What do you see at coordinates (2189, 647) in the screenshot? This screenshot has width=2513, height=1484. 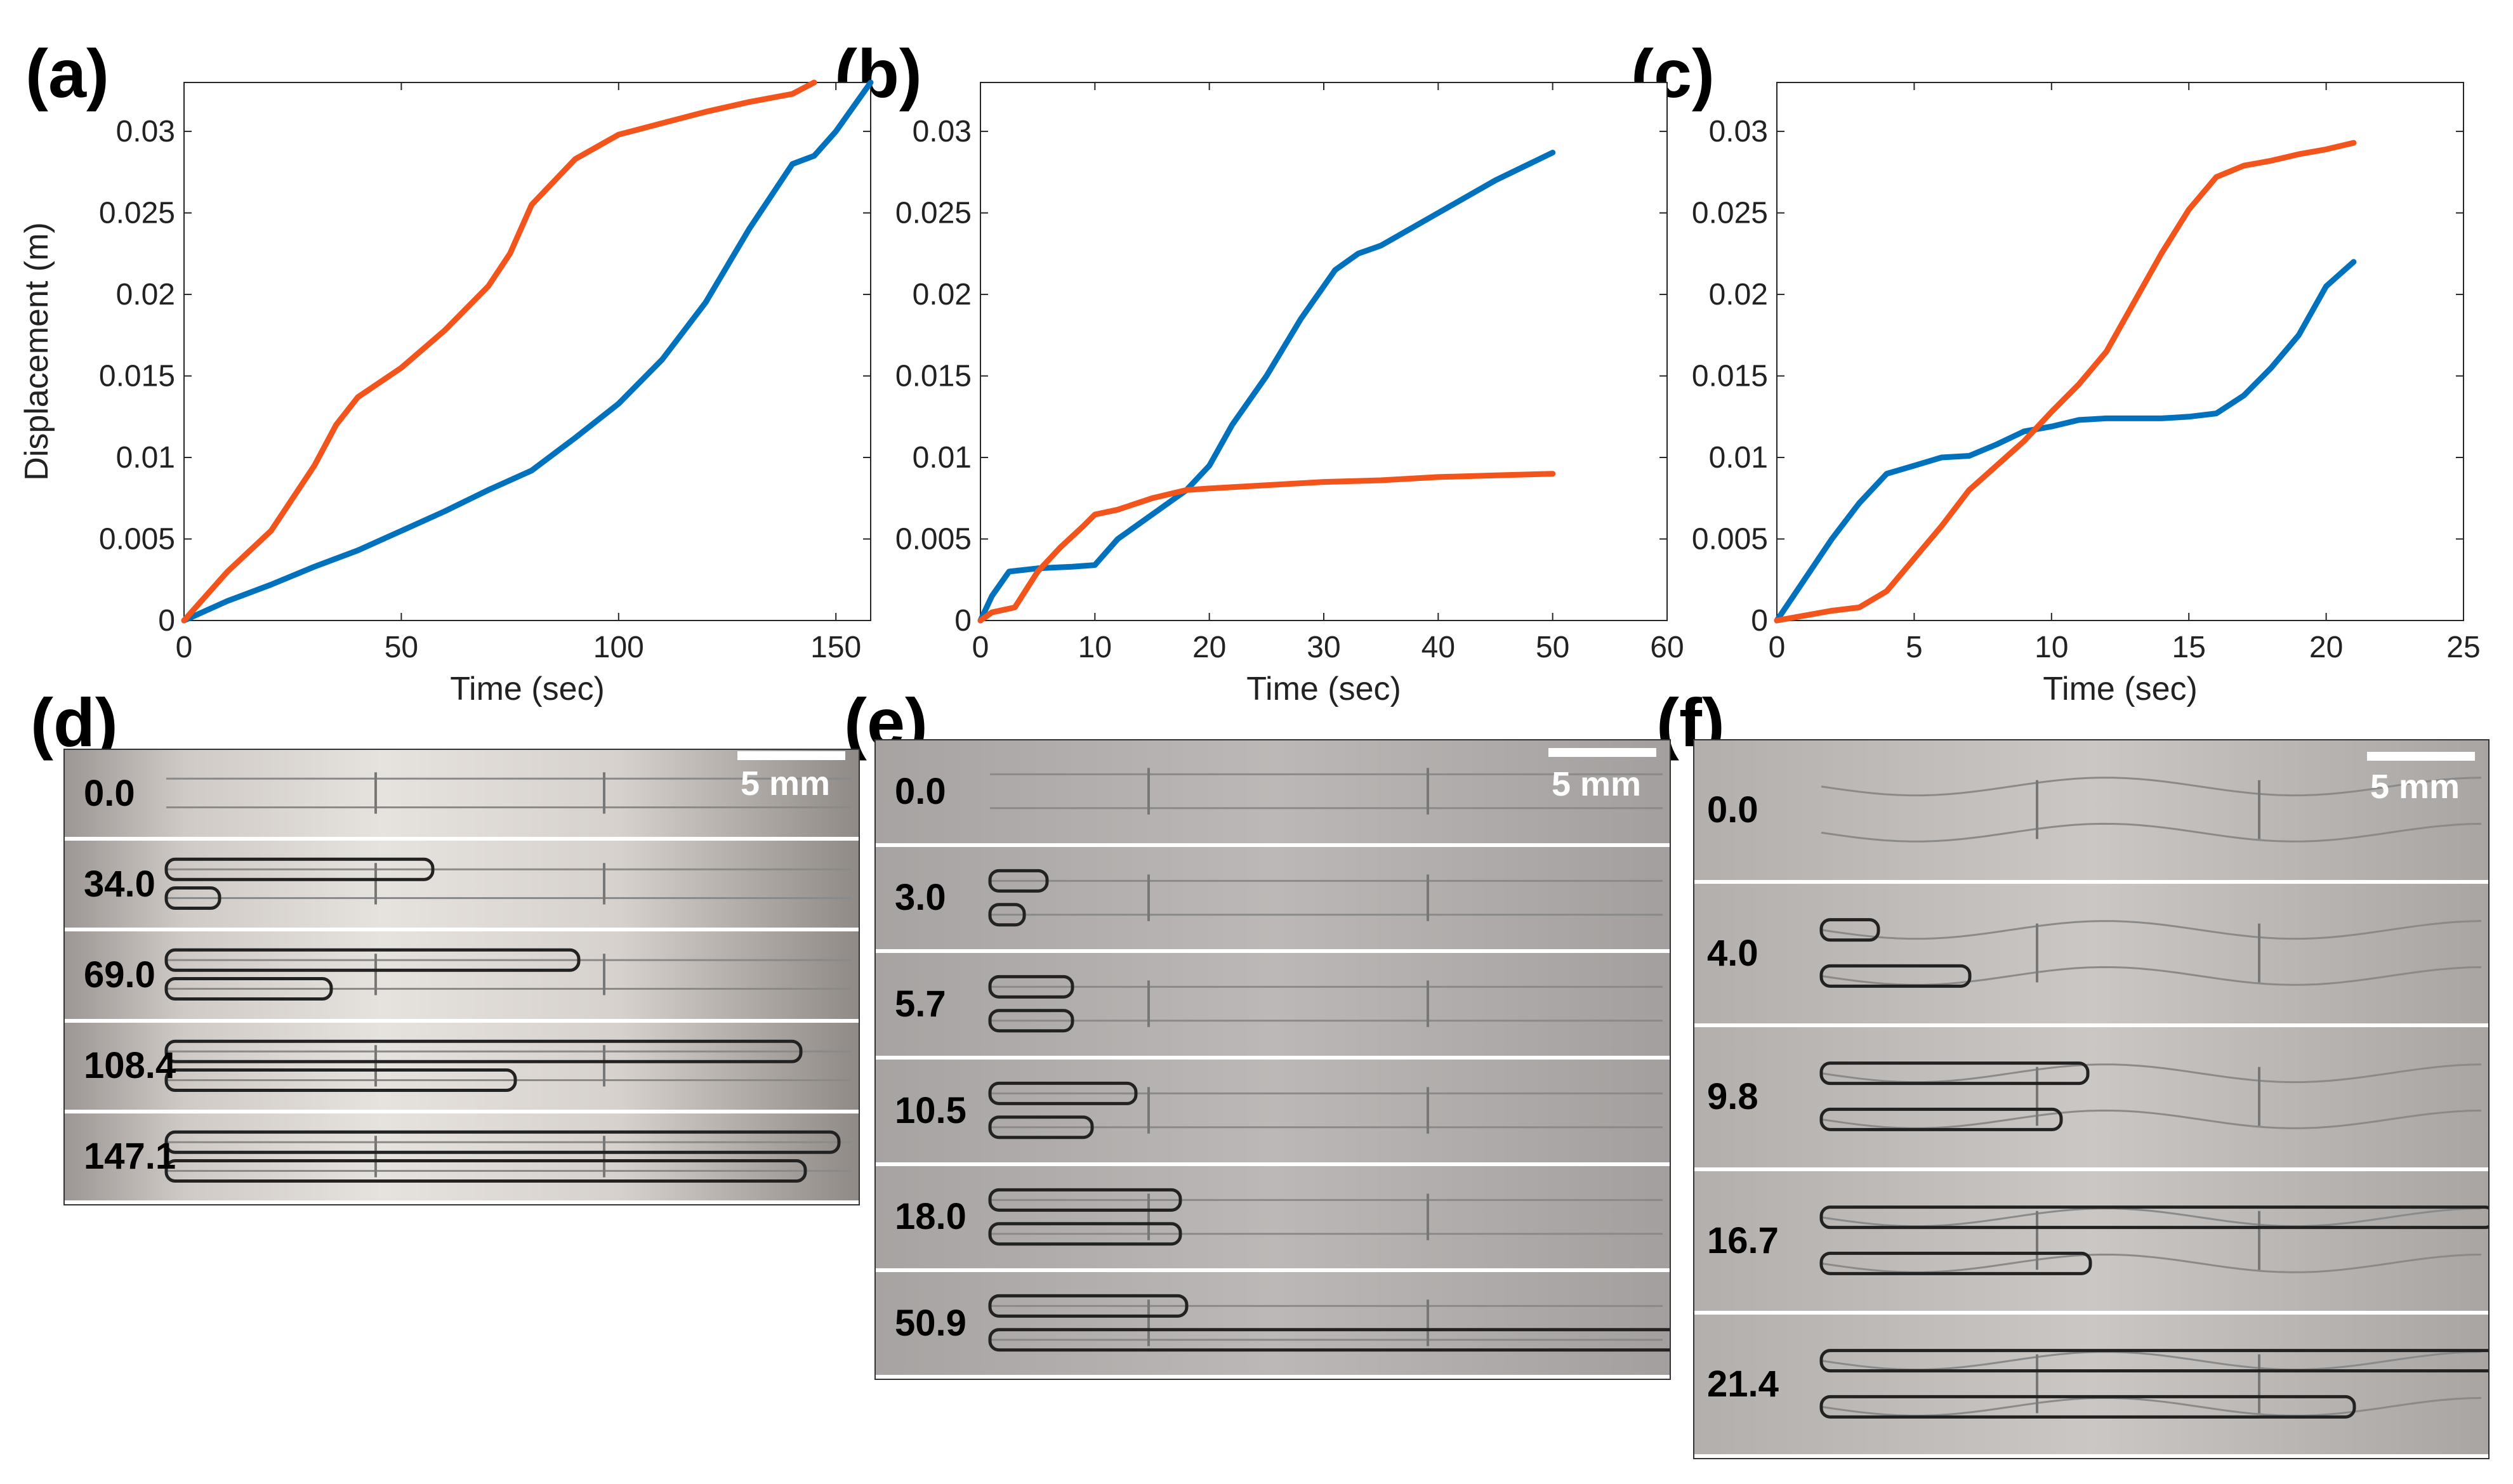 I see `x-tick-label: 15` at bounding box center [2189, 647].